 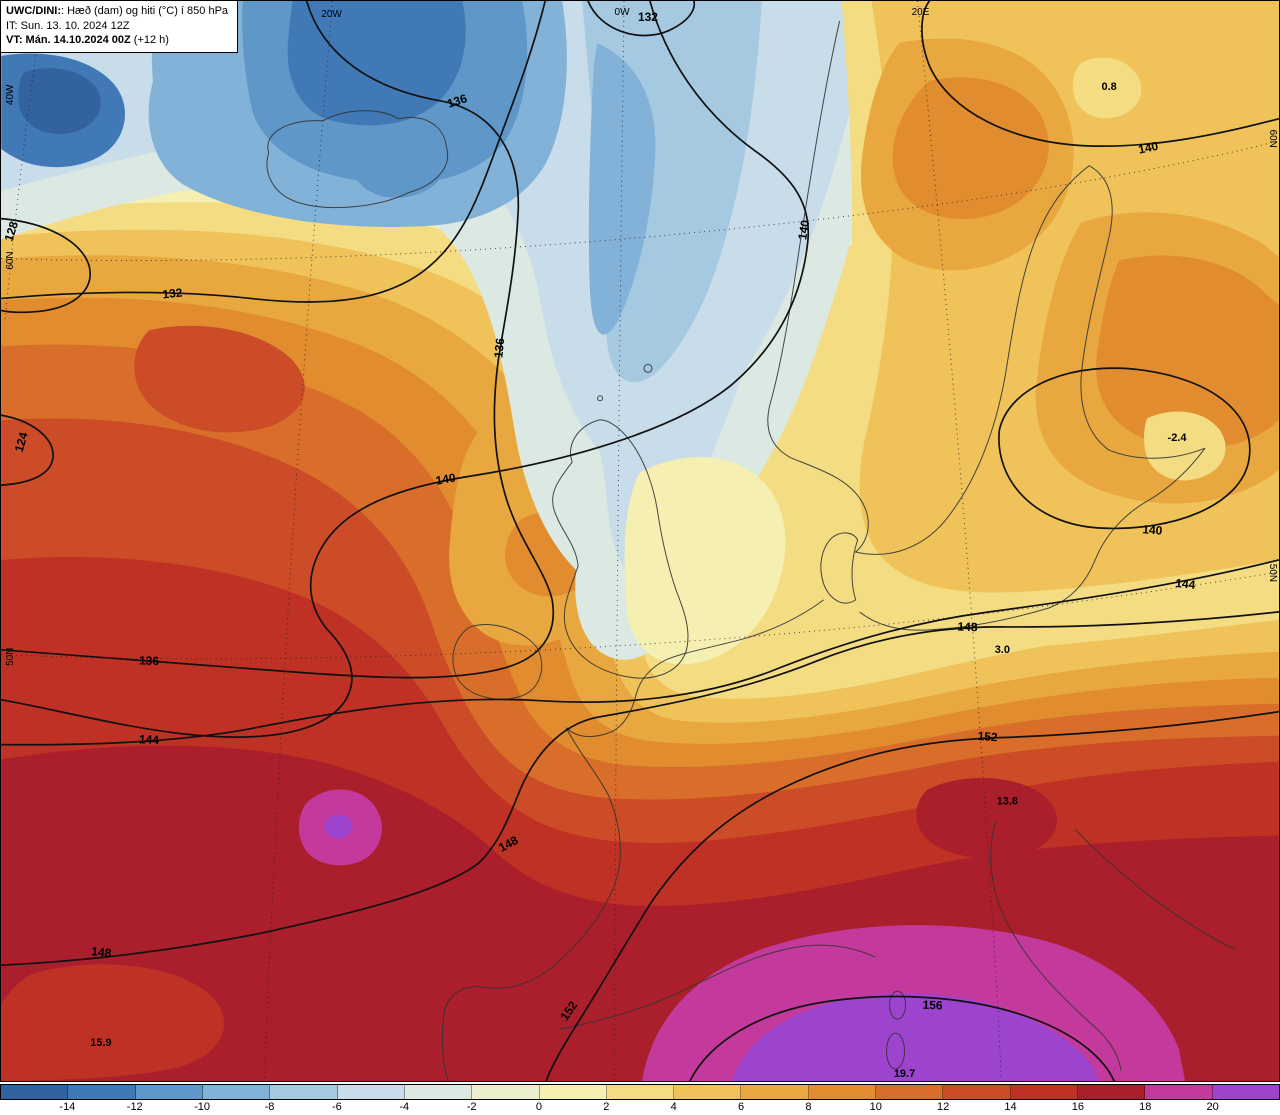 I want to click on title-line-init: IT: Sun. 13. 10. 2024 12Z, so click(x=68, y=25).